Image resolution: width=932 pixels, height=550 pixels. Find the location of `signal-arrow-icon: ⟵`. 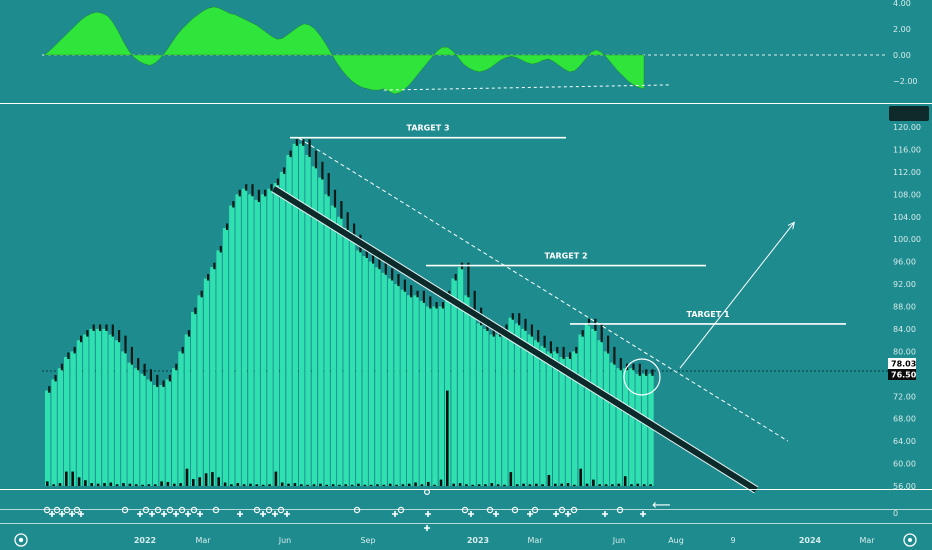

signal-arrow-icon: ⟵ is located at coordinates (661, 505).